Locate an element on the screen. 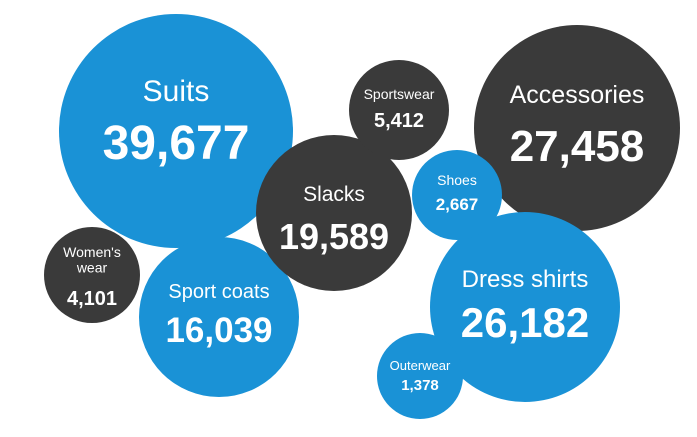 This screenshot has height=437, width=697. bubble-circle-dress-shirts is located at coordinates (525, 307).